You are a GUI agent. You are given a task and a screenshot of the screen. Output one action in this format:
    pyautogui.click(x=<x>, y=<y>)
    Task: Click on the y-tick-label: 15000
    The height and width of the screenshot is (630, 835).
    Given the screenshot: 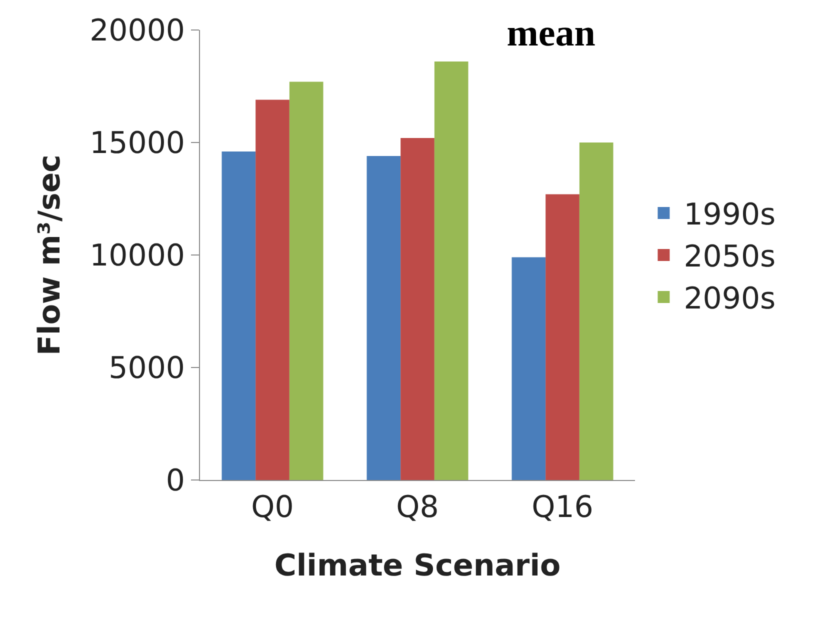 What is the action you would take?
    pyautogui.click(x=137, y=143)
    